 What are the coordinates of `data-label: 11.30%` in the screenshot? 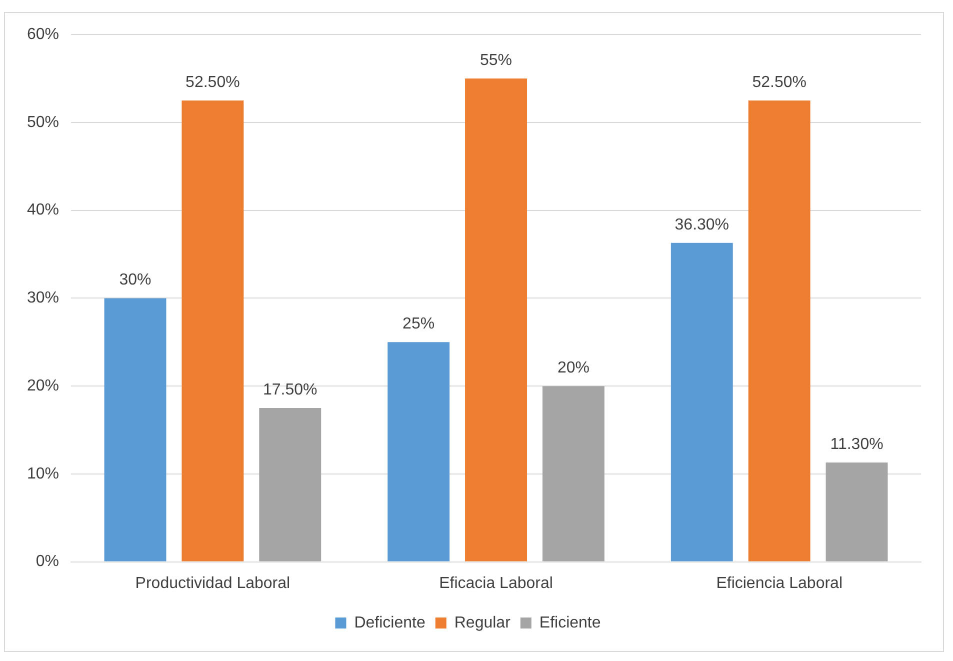 It's located at (857, 444).